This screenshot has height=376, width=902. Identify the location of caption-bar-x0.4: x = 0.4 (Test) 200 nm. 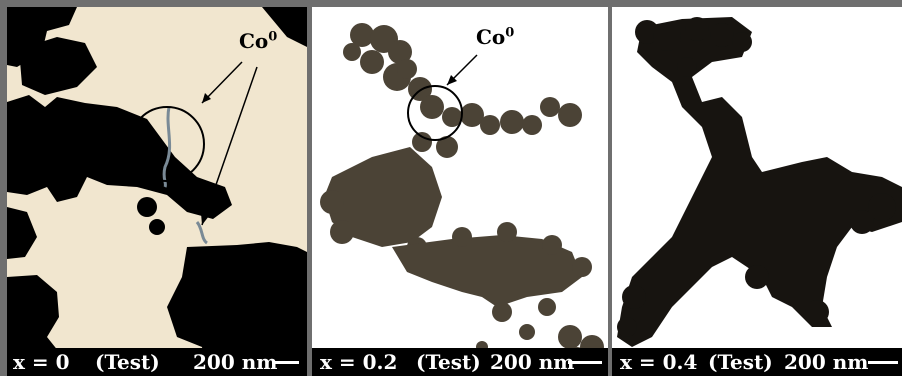
(757, 362).